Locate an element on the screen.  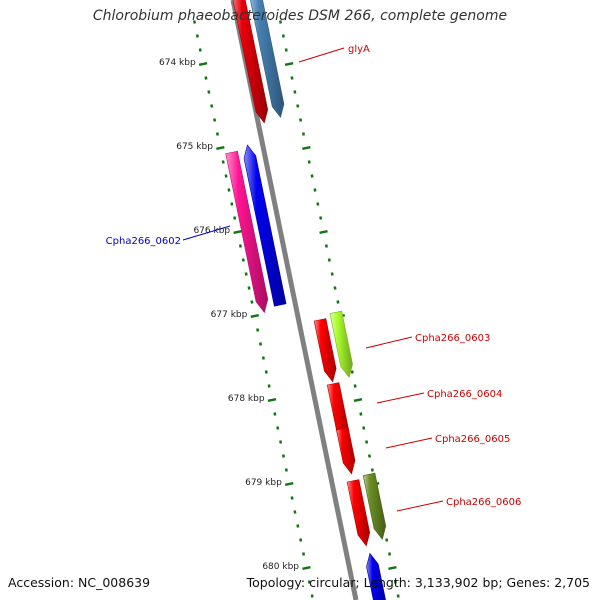
gene-label-4: Cpha266_0603 is located at coordinates (452, 338).